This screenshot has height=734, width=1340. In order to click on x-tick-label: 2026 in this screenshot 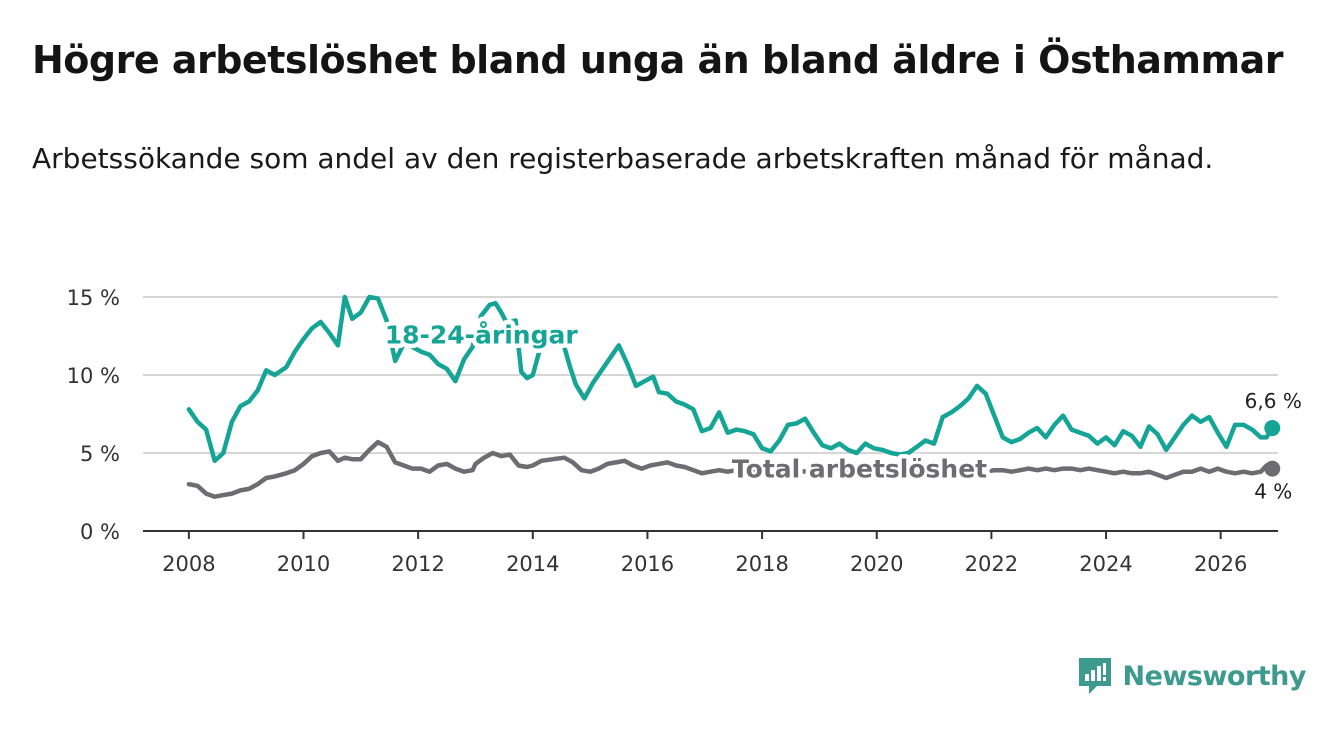, I will do `click(1220, 564)`.